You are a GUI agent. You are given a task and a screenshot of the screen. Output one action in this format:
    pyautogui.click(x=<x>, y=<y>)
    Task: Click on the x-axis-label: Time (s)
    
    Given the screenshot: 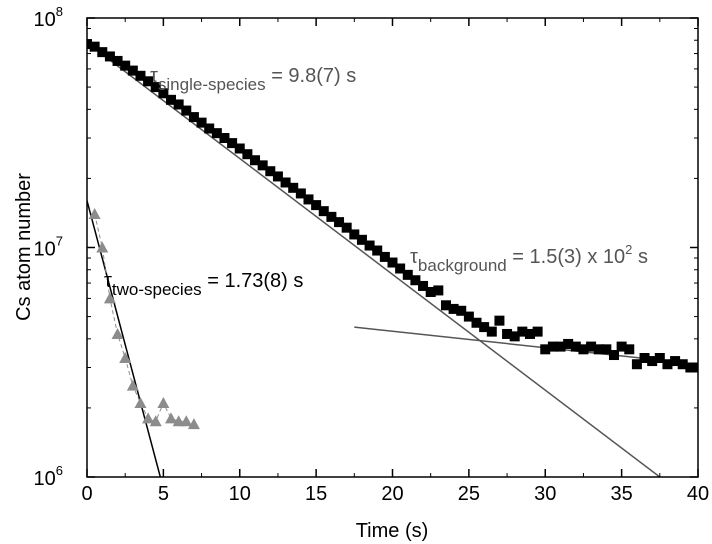 What is the action you would take?
    pyautogui.click(x=392, y=531)
    